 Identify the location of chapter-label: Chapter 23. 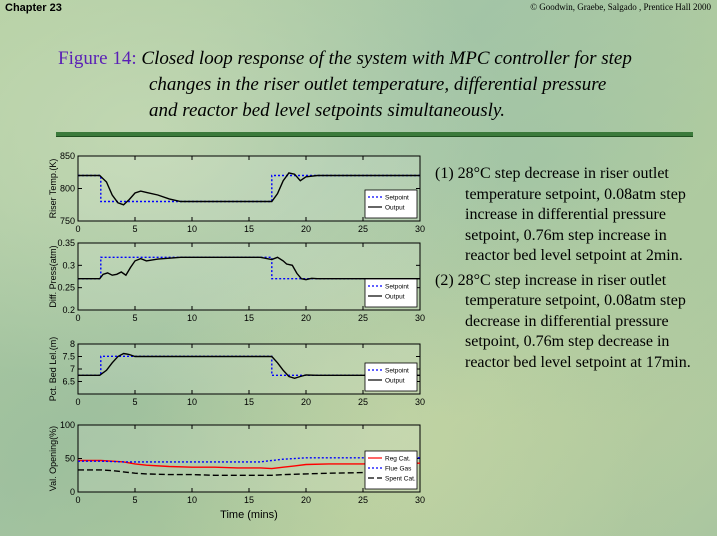
(33, 8).